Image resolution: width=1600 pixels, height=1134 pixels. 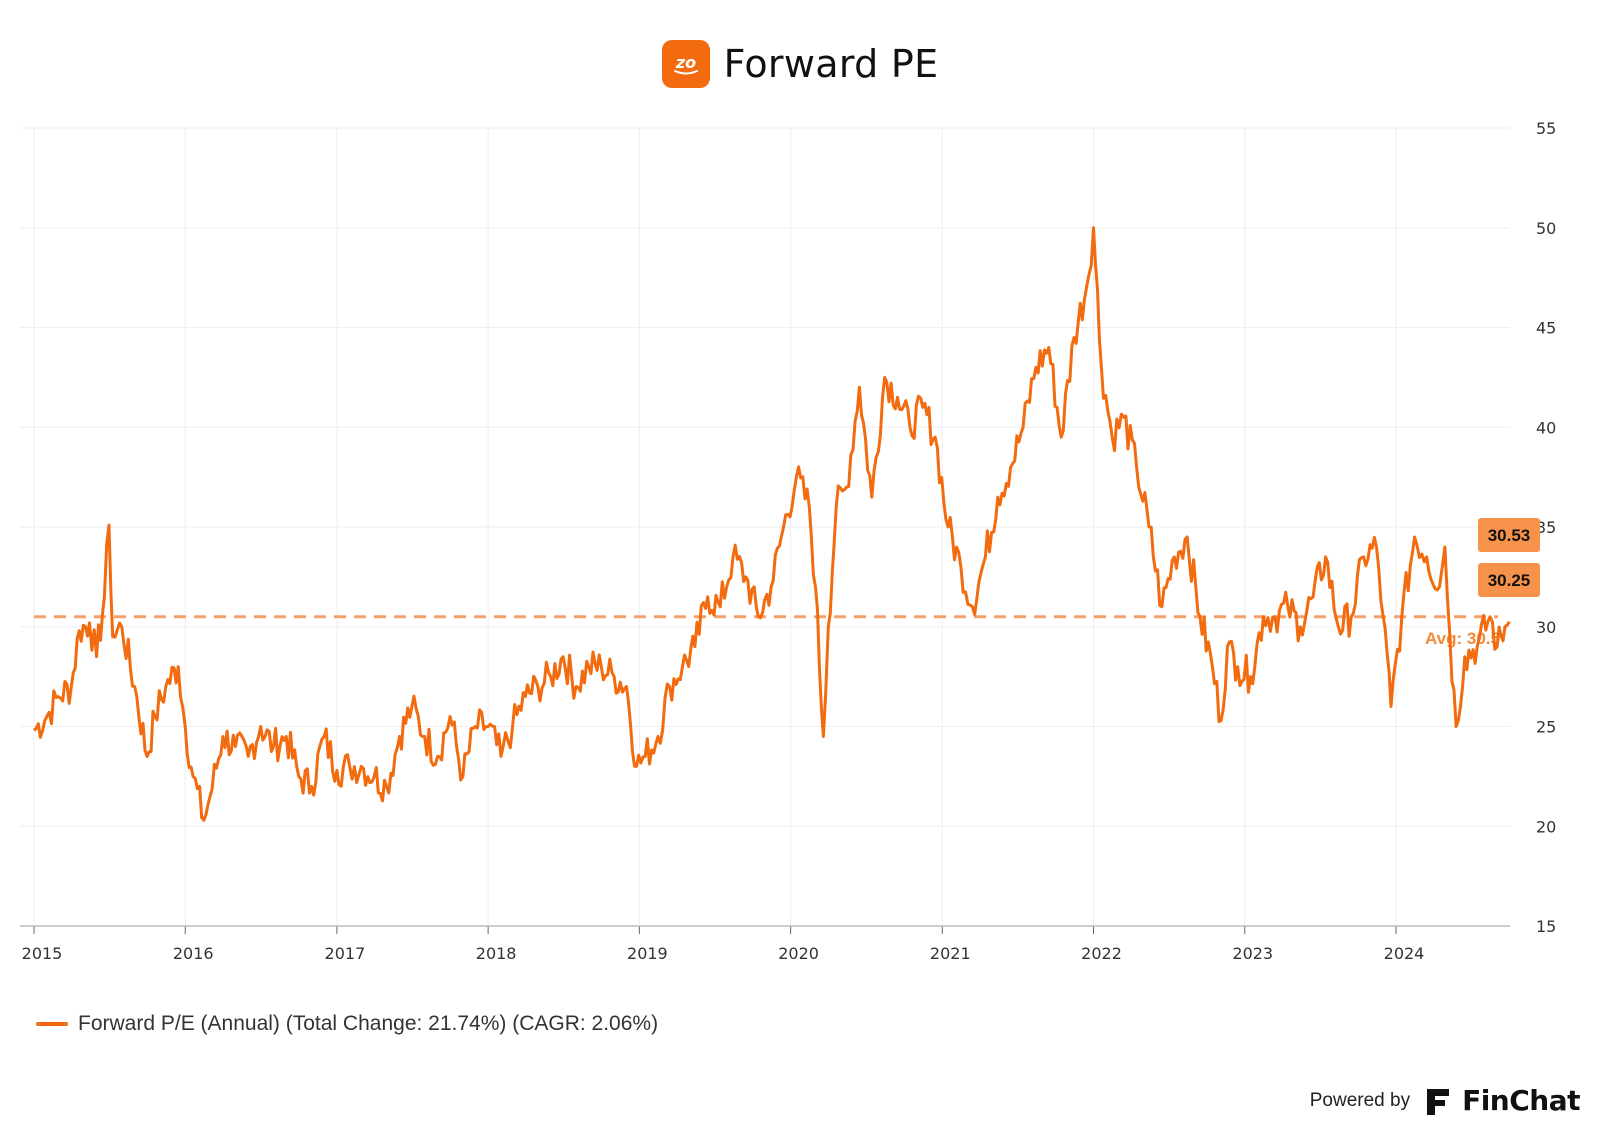 I want to click on chart-header: zo Forward PE, so click(x=800, y=64).